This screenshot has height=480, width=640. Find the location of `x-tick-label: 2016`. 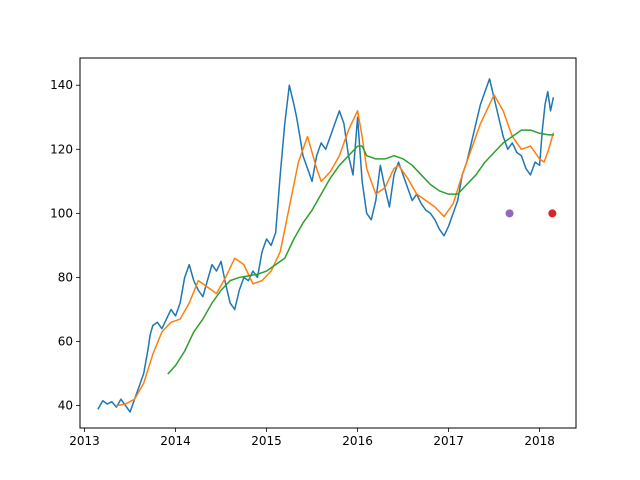

x-tick-label: 2016 is located at coordinates (357, 441).